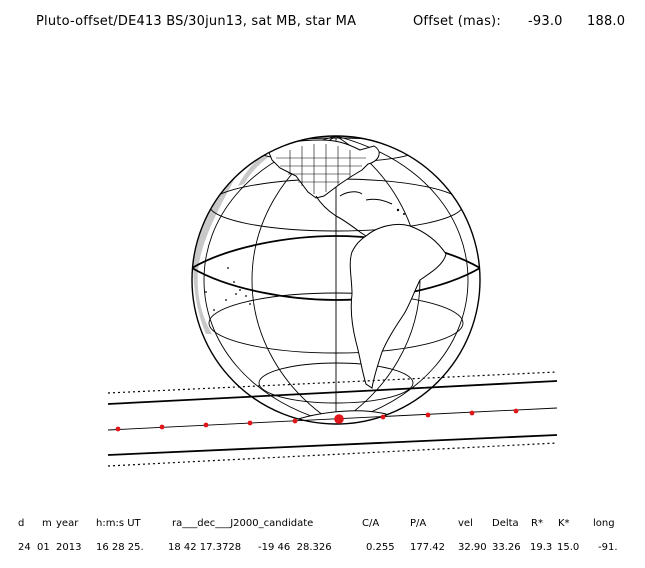  What do you see at coordinates (24, 547) in the screenshot?
I see `cell-day: 24` at bounding box center [24, 547].